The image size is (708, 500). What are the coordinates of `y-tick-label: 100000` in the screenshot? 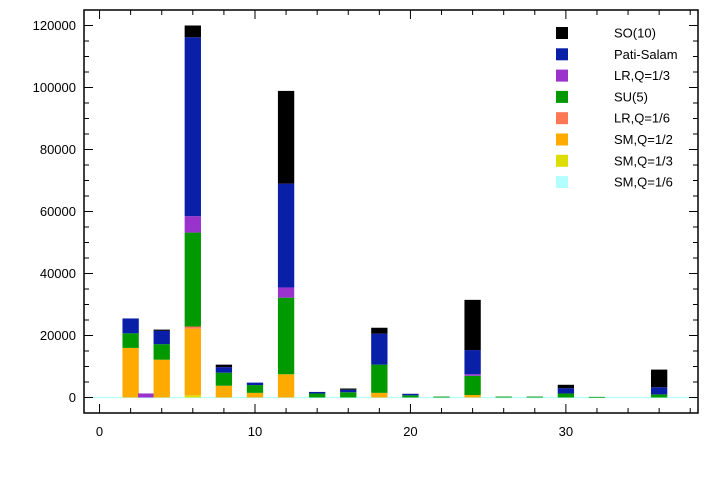 It's located at (54, 87).